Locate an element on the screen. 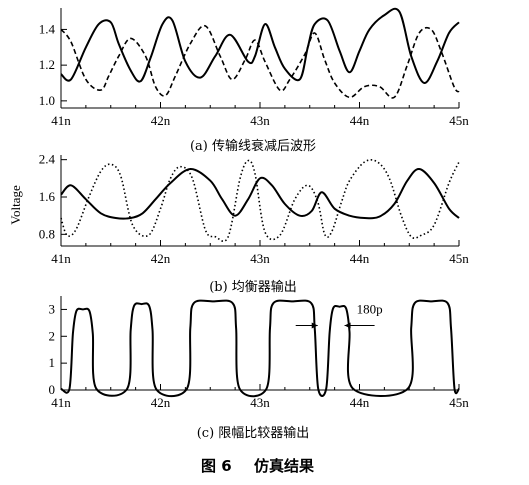 The image size is (529, 485). y-tick-label: 0.8 is located at coordinates (47, 233).